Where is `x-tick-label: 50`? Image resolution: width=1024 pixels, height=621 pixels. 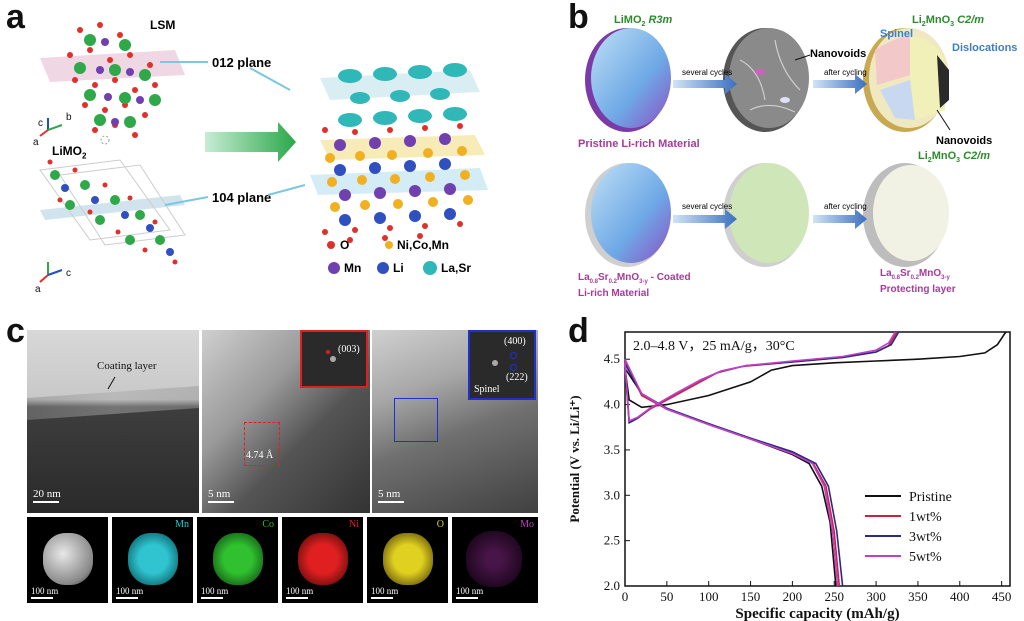
x-tick-label: 50 is located at coordinates (666, 596).